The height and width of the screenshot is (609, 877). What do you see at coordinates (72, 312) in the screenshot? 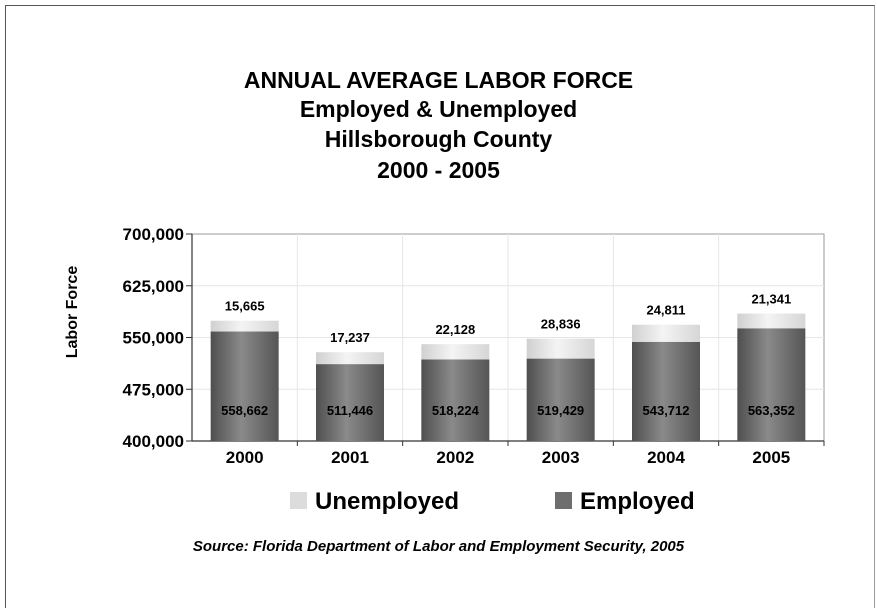
I see `y-axis-label: Labor Force` at bounding box center [72, 312].